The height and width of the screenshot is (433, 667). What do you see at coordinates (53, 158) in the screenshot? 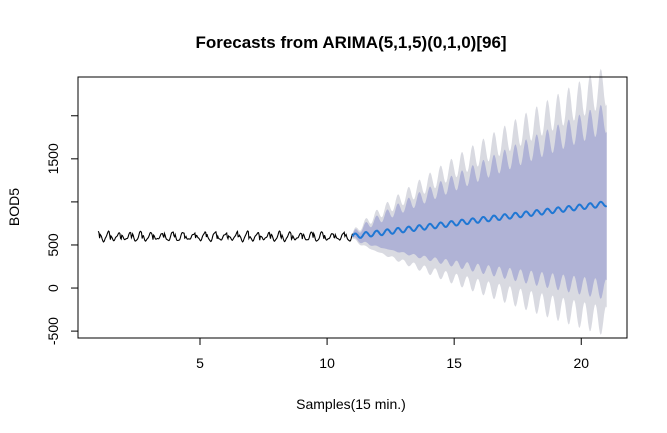
I see `y-tick-label: 1500` at bounding box center [53, 158].